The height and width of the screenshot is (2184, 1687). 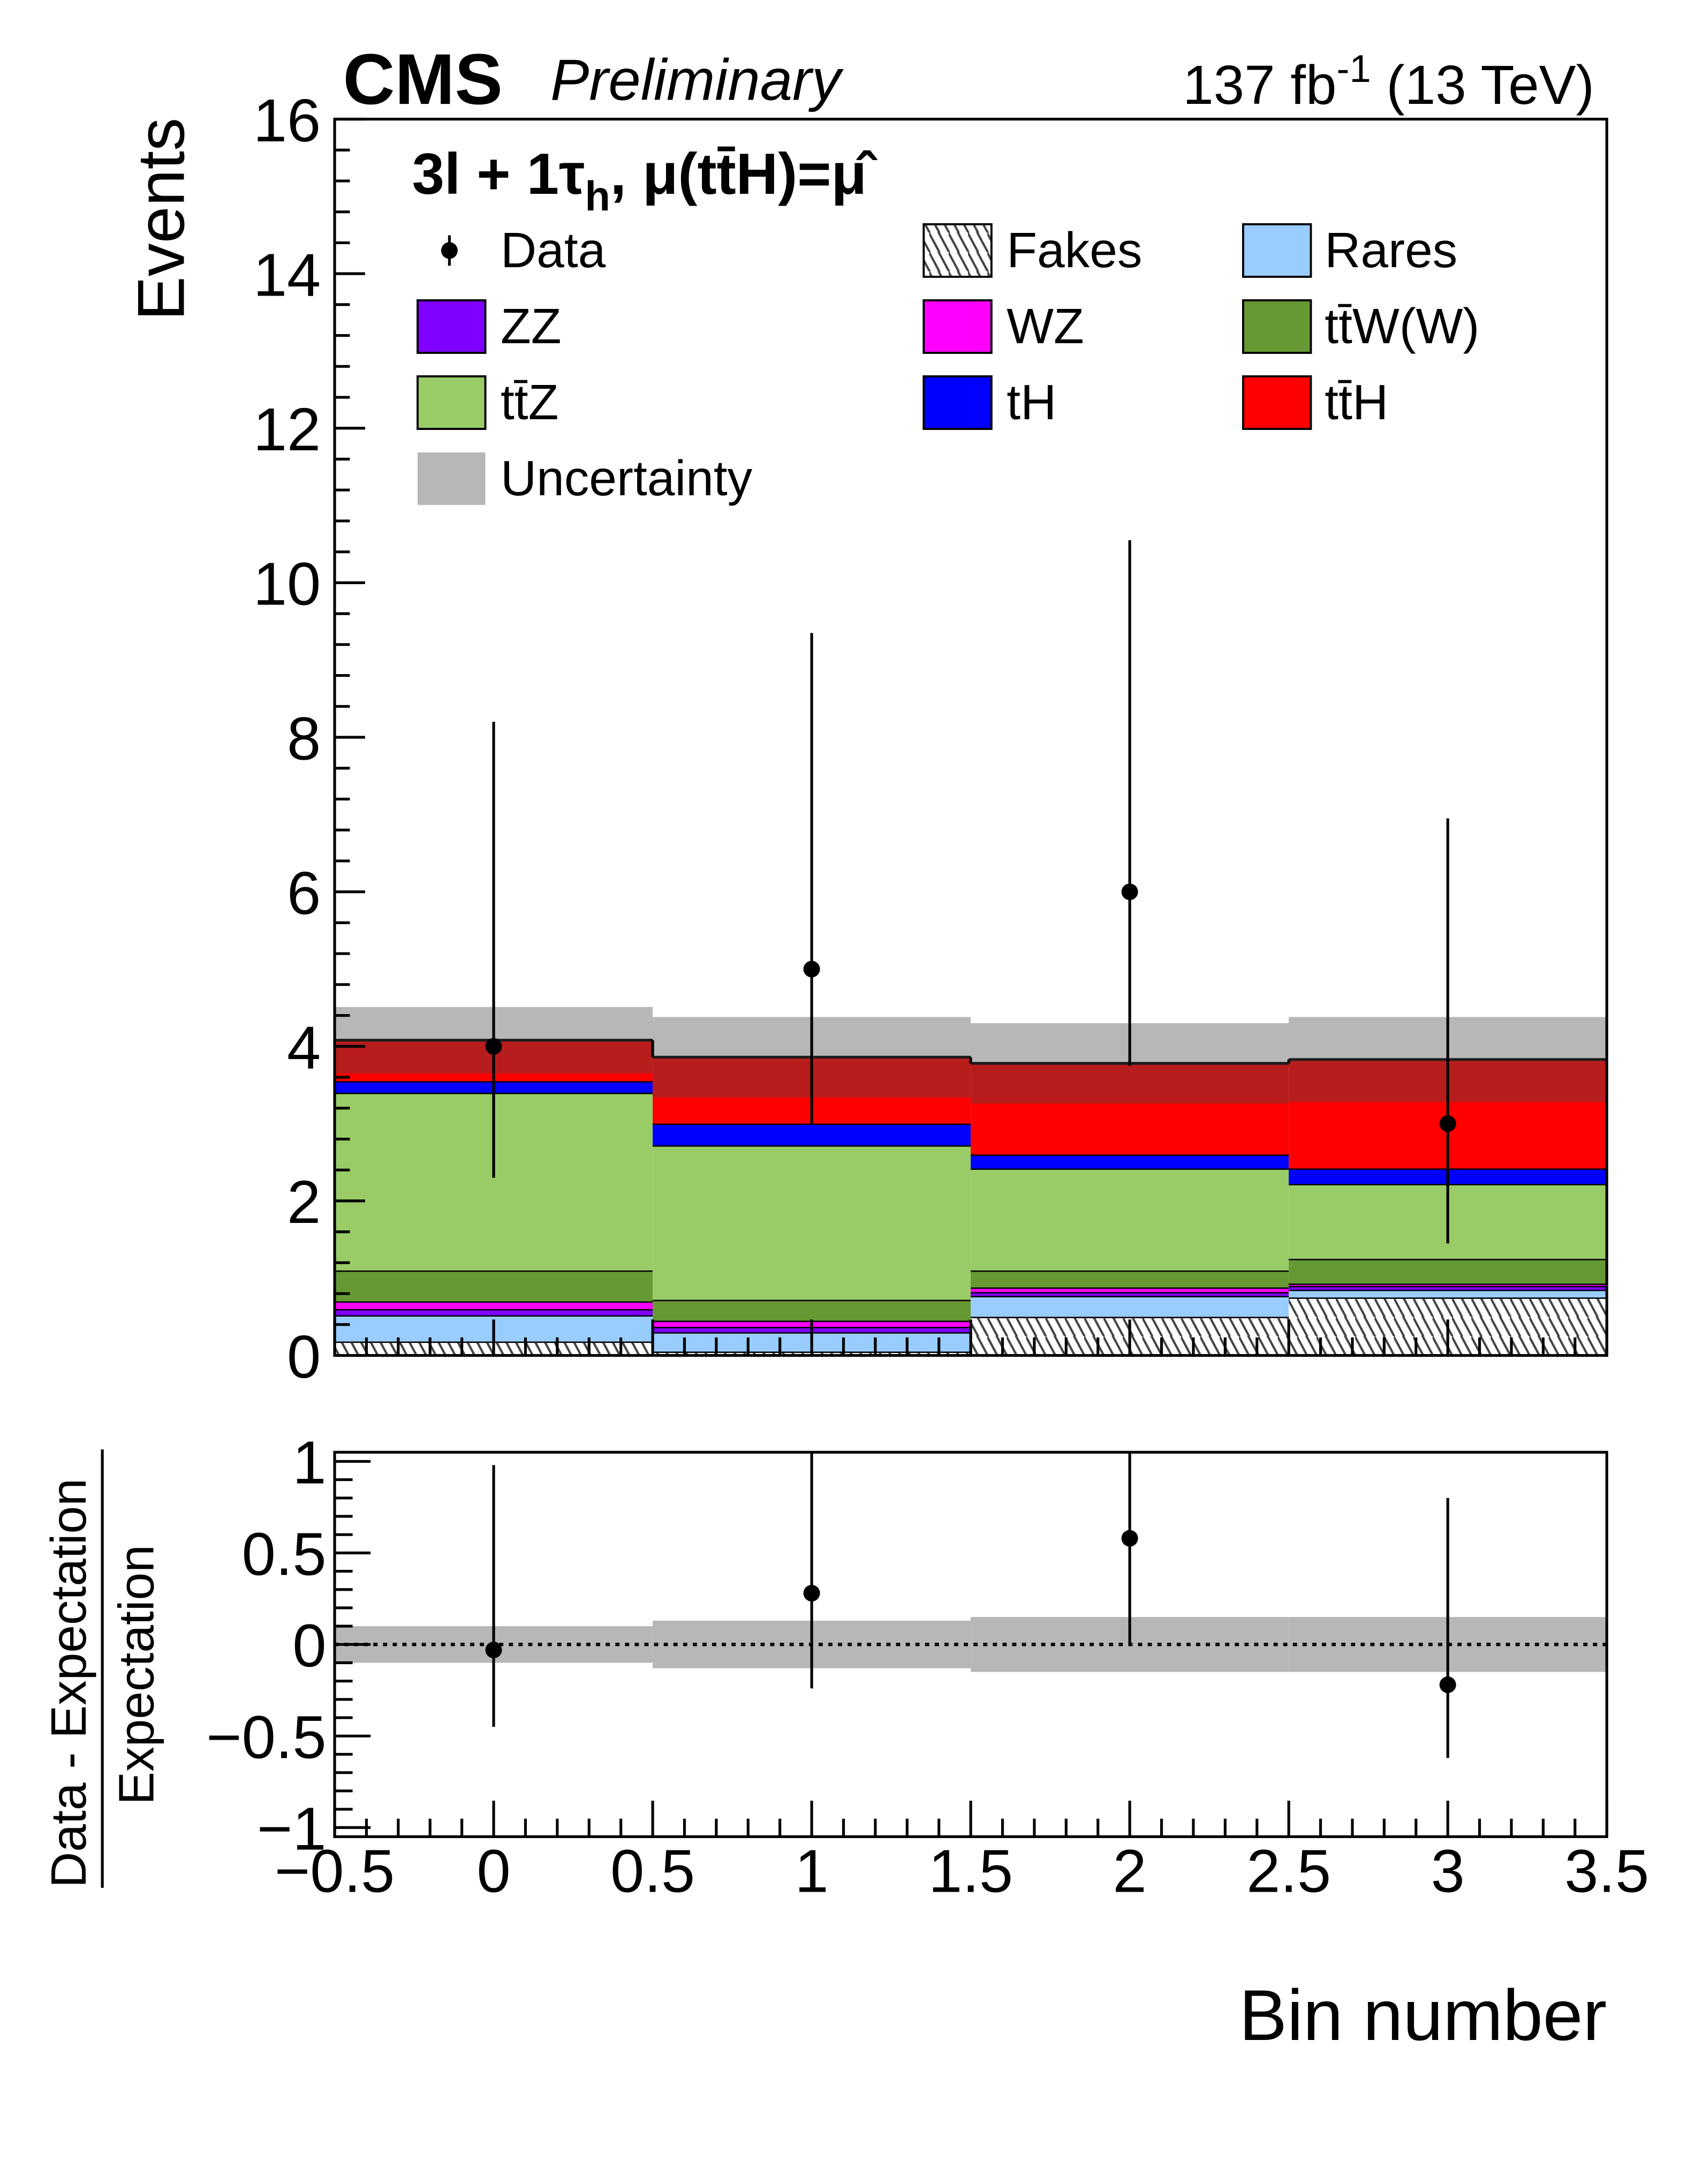 What do you see at coordinates (287, 275) in the screenshot?
I see `y-tick-label: 14` at bounding box center [287, 275].